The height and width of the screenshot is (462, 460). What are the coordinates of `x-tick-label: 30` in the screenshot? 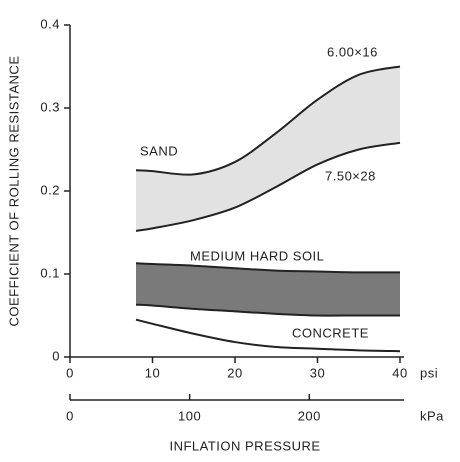 It's located at (317, 372).